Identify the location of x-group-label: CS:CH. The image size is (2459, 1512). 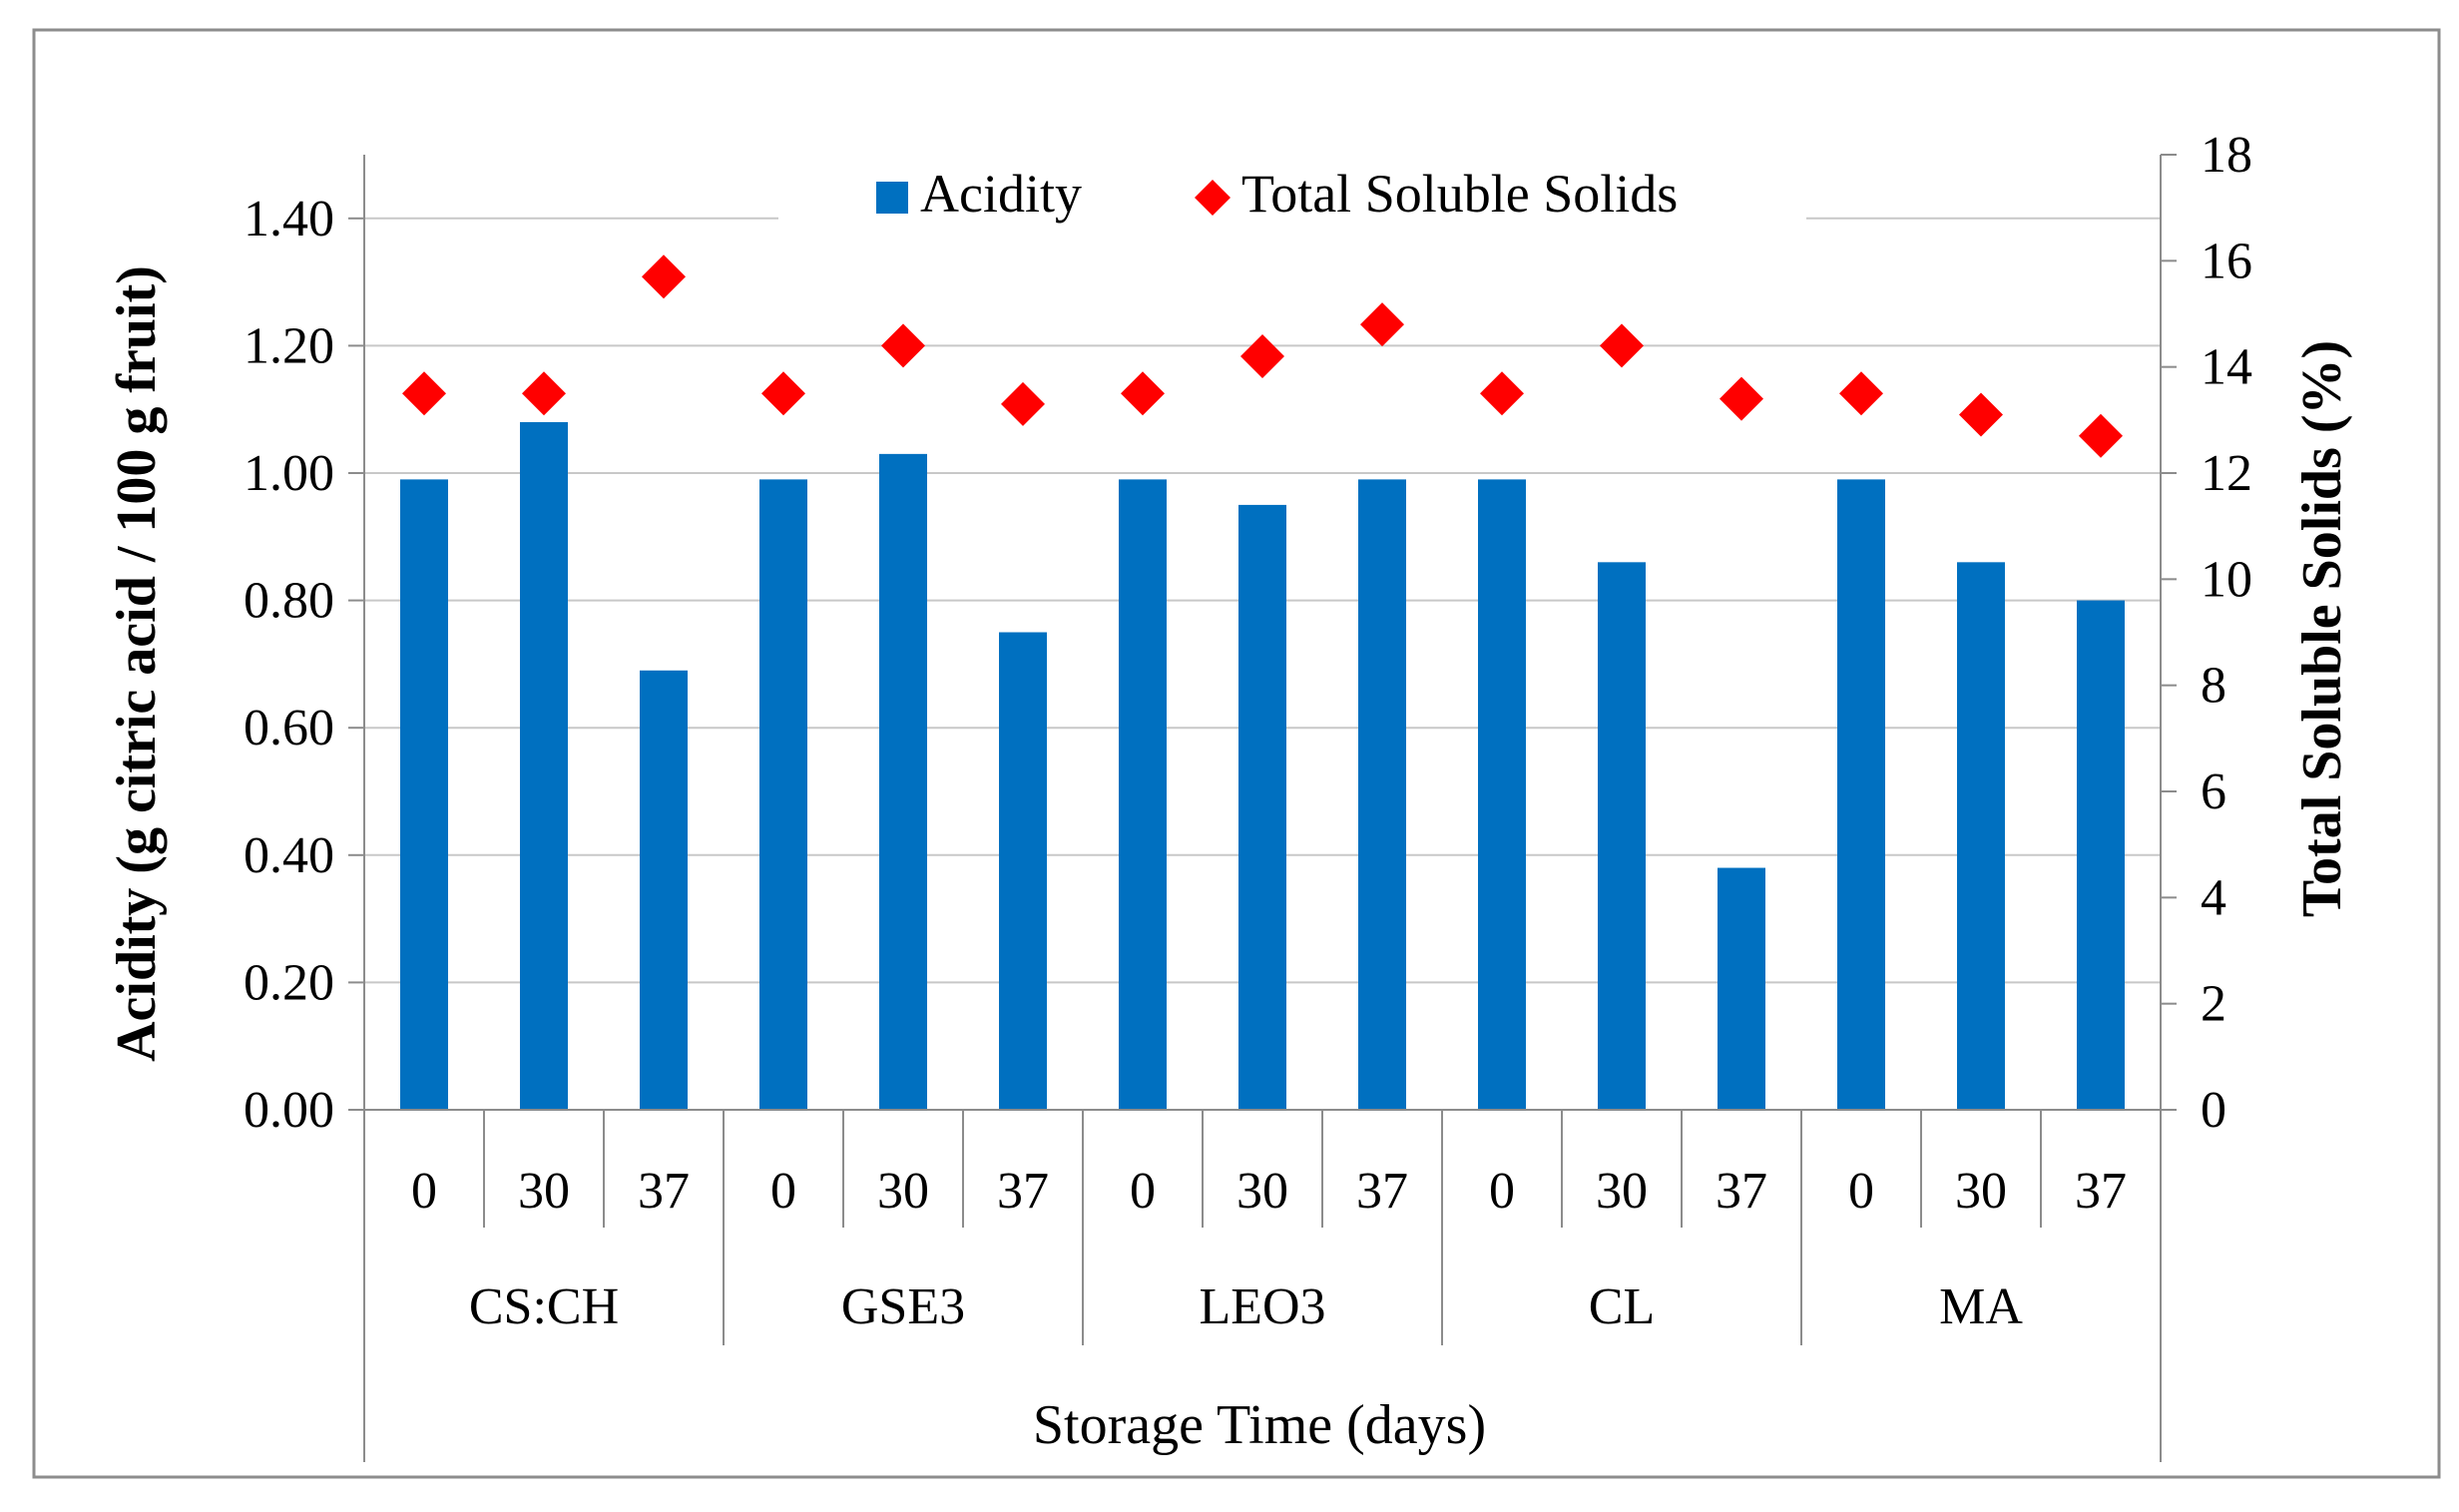
(544, 1306).